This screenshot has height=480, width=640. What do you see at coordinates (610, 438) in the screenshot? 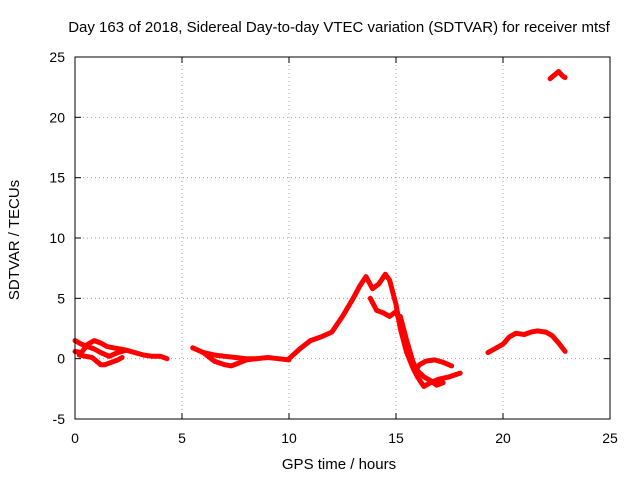
I see `x-tick-label: 25` at bounding box center [610, 438].